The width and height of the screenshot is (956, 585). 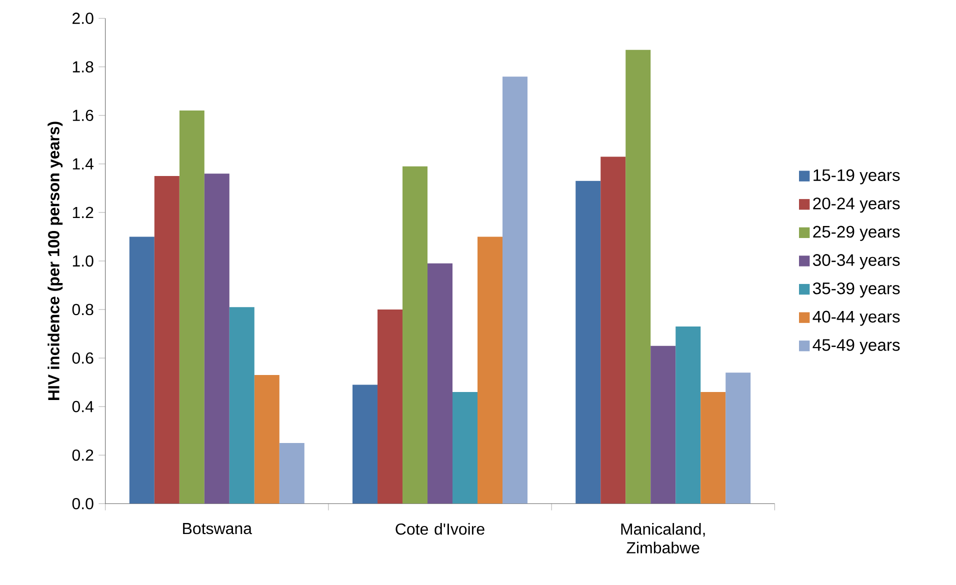 What do you see at coordinates (857, 176) in the screenshot?
I see `legend-label: 15-19 years` at bounding box center [857, 176].